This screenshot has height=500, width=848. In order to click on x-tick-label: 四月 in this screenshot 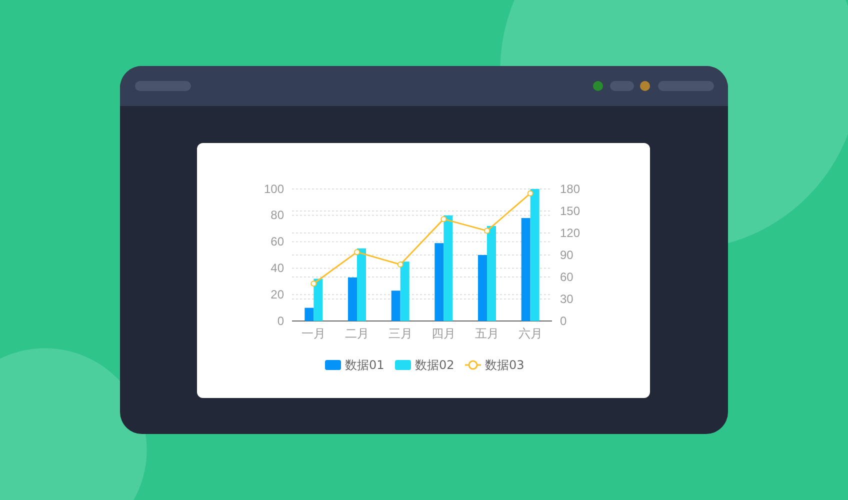, I will do `click(444, 333)`.